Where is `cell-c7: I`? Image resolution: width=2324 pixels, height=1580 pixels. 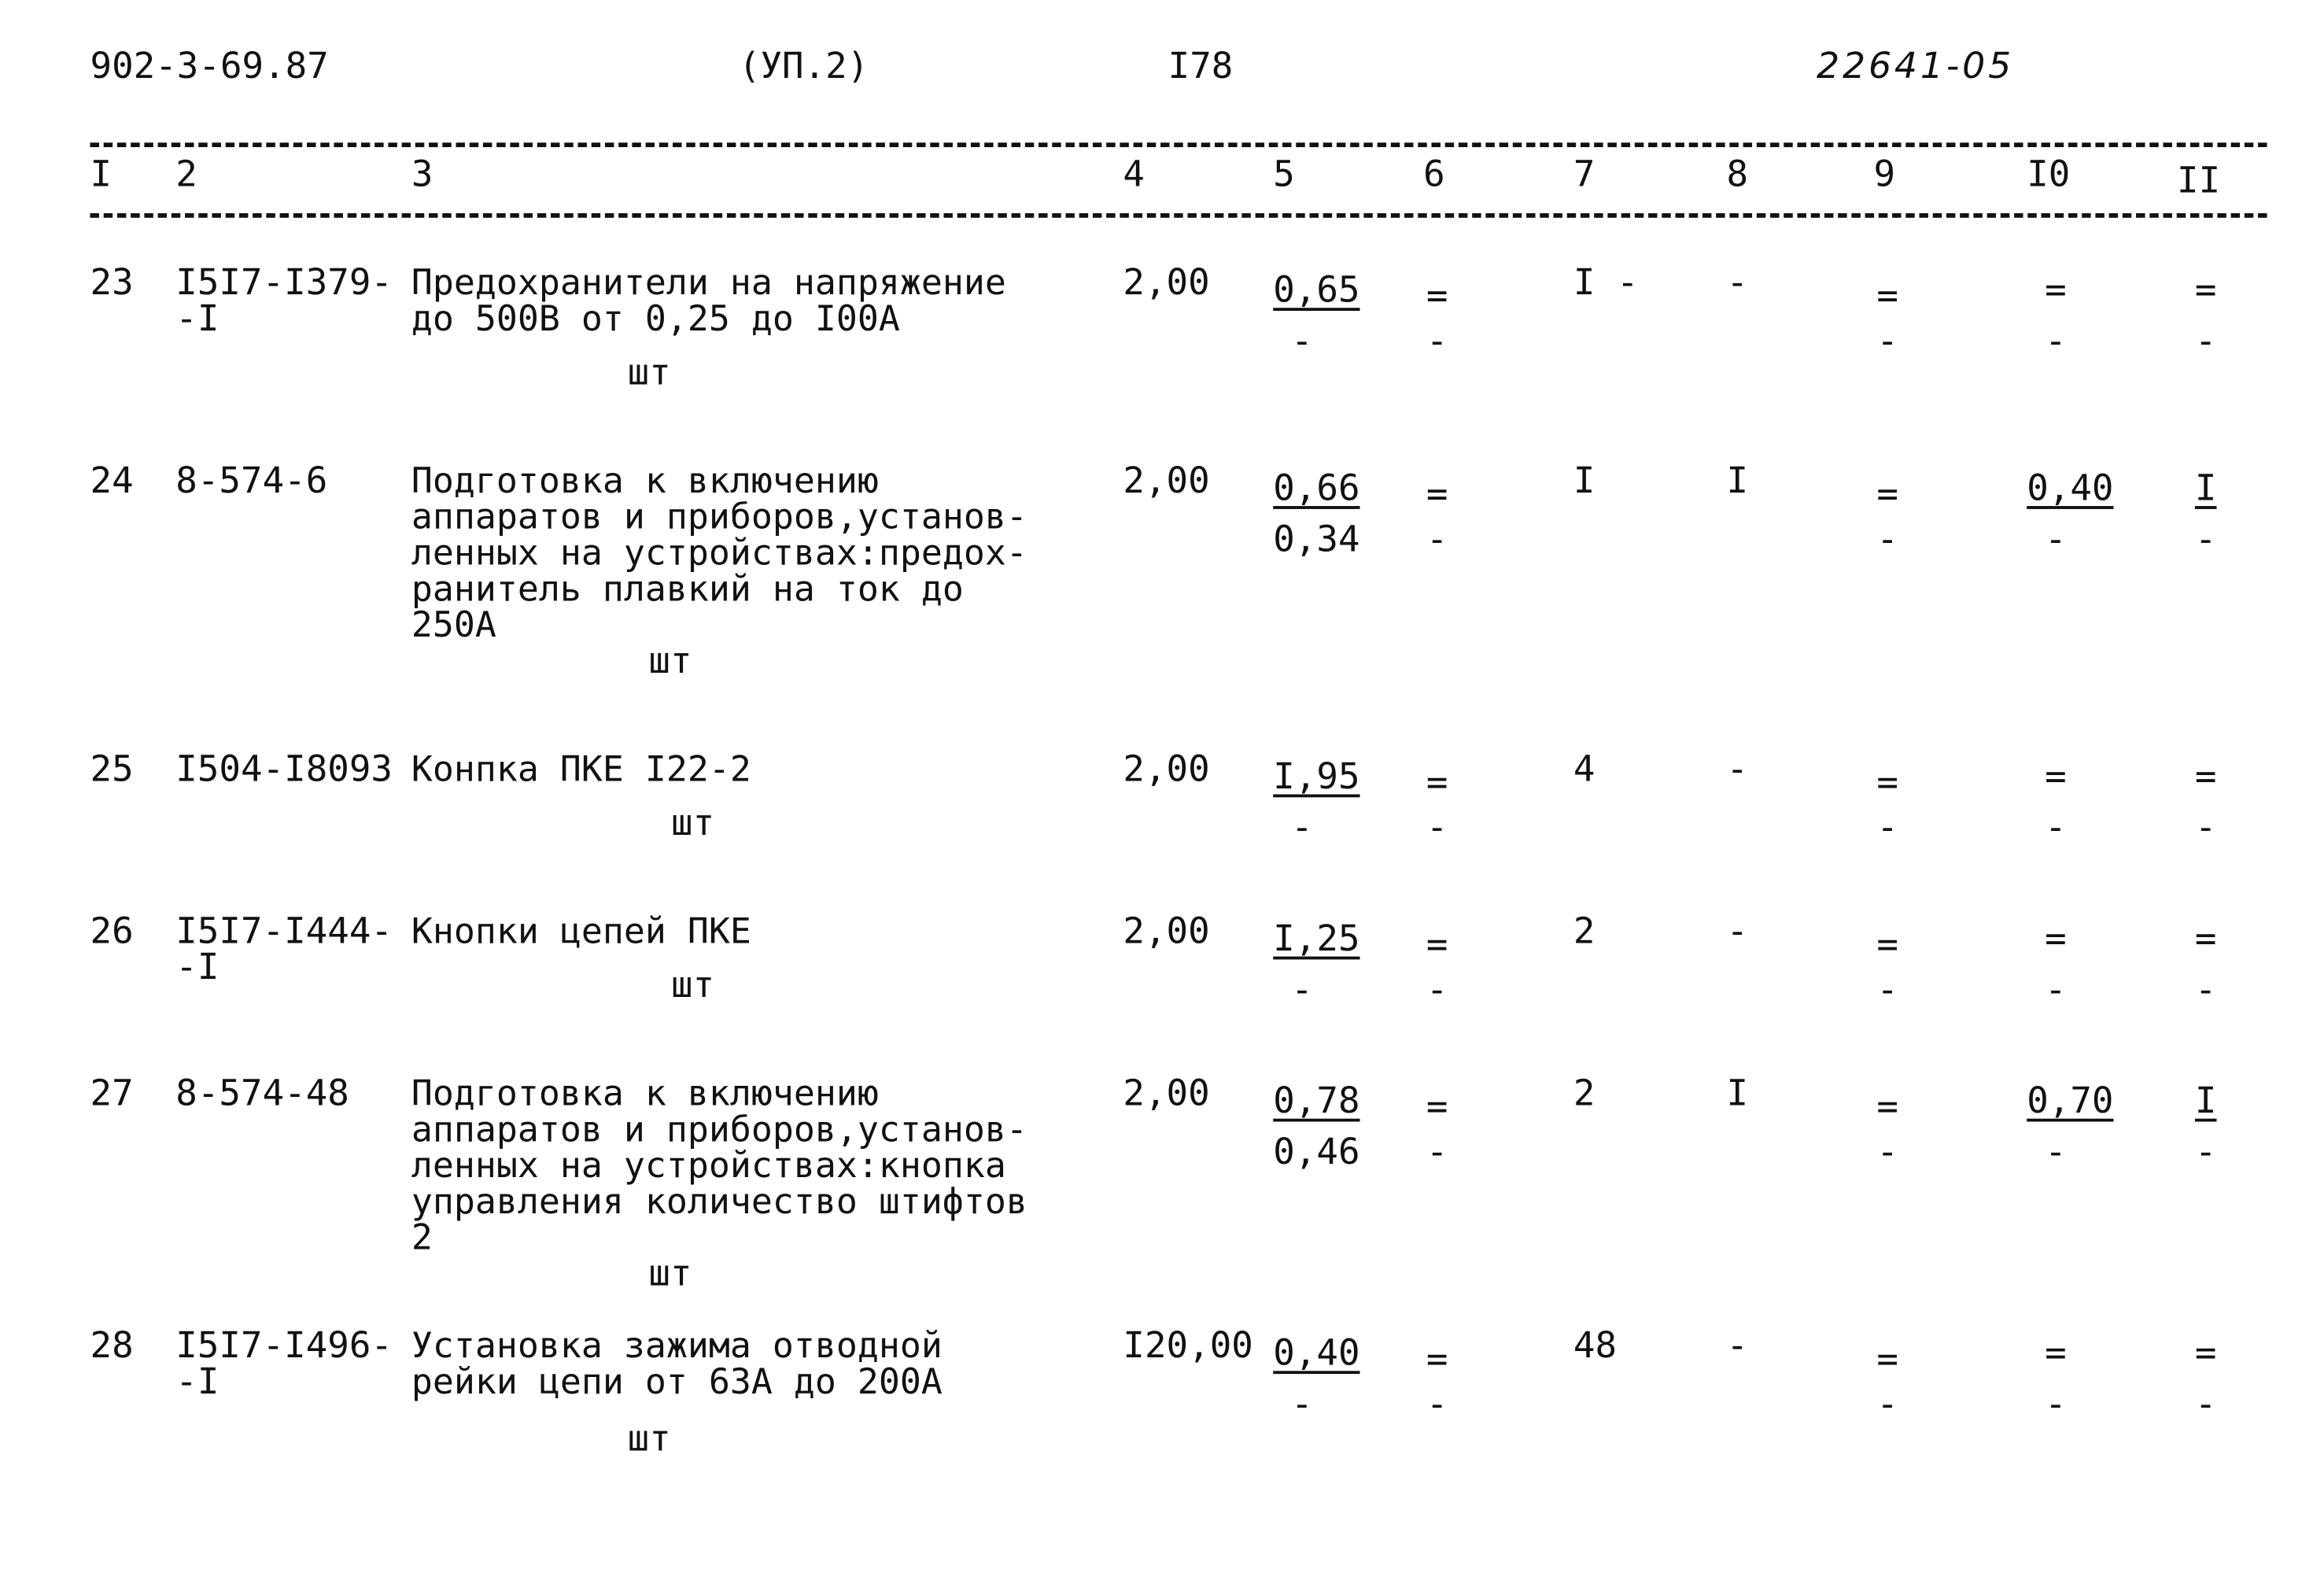
cell-c7: I is located at coordinates (1584, 480).